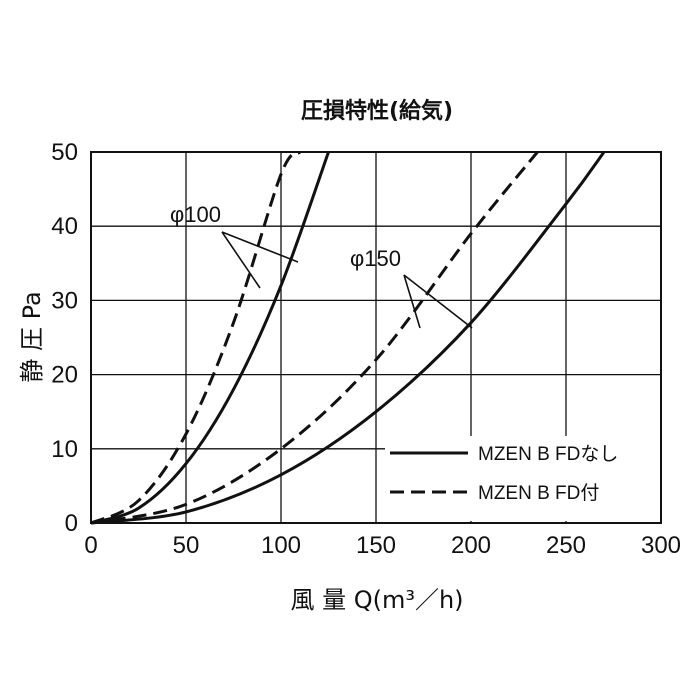 The width and height of the screenshot is (700, 700). What do you see at coordinates (64, 152) in the screenshot?
I see `y-tick-label: 50` at bounding box center [64, 152].